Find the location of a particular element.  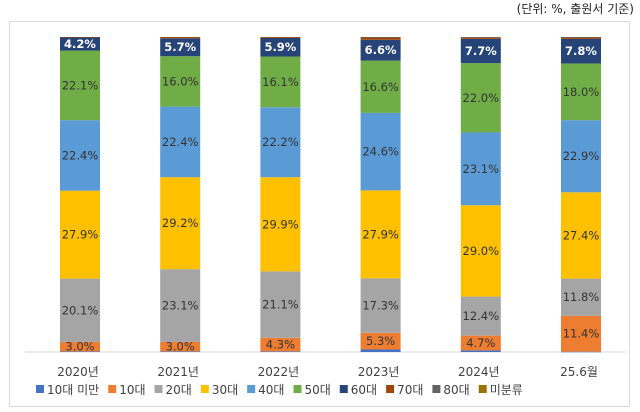

data-label: 16.1% is located at coordinates (280, 82).